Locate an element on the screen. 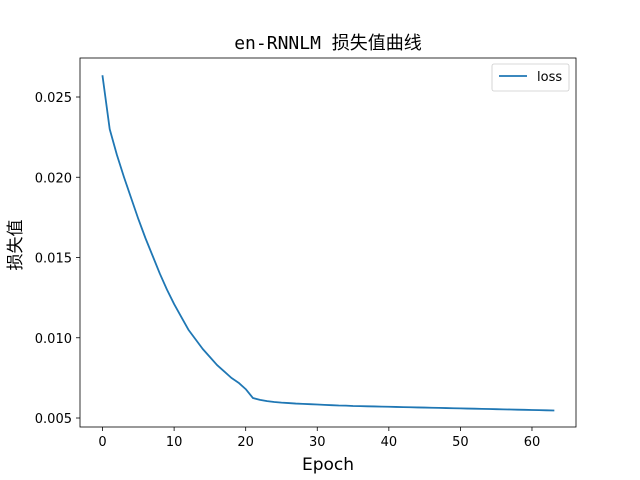 The width and height of the screenshot is (640, 480). y-axis-ticks: 0.005 0.010 0.015 0.020 0.025 is located at coordinates (57, 259).